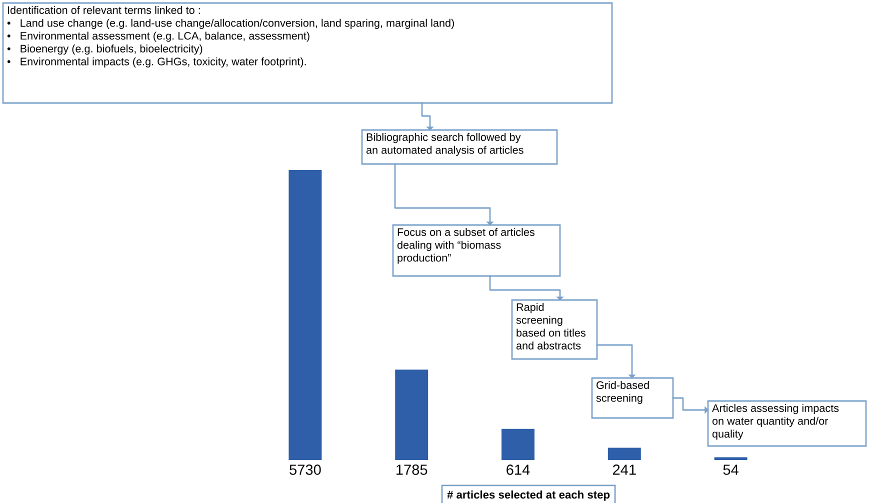 The image size is (883, 503). What do you see at coordinates (624, 469) in the screenshot?
I see `data-label: 241` at bounding box center [624, 469].